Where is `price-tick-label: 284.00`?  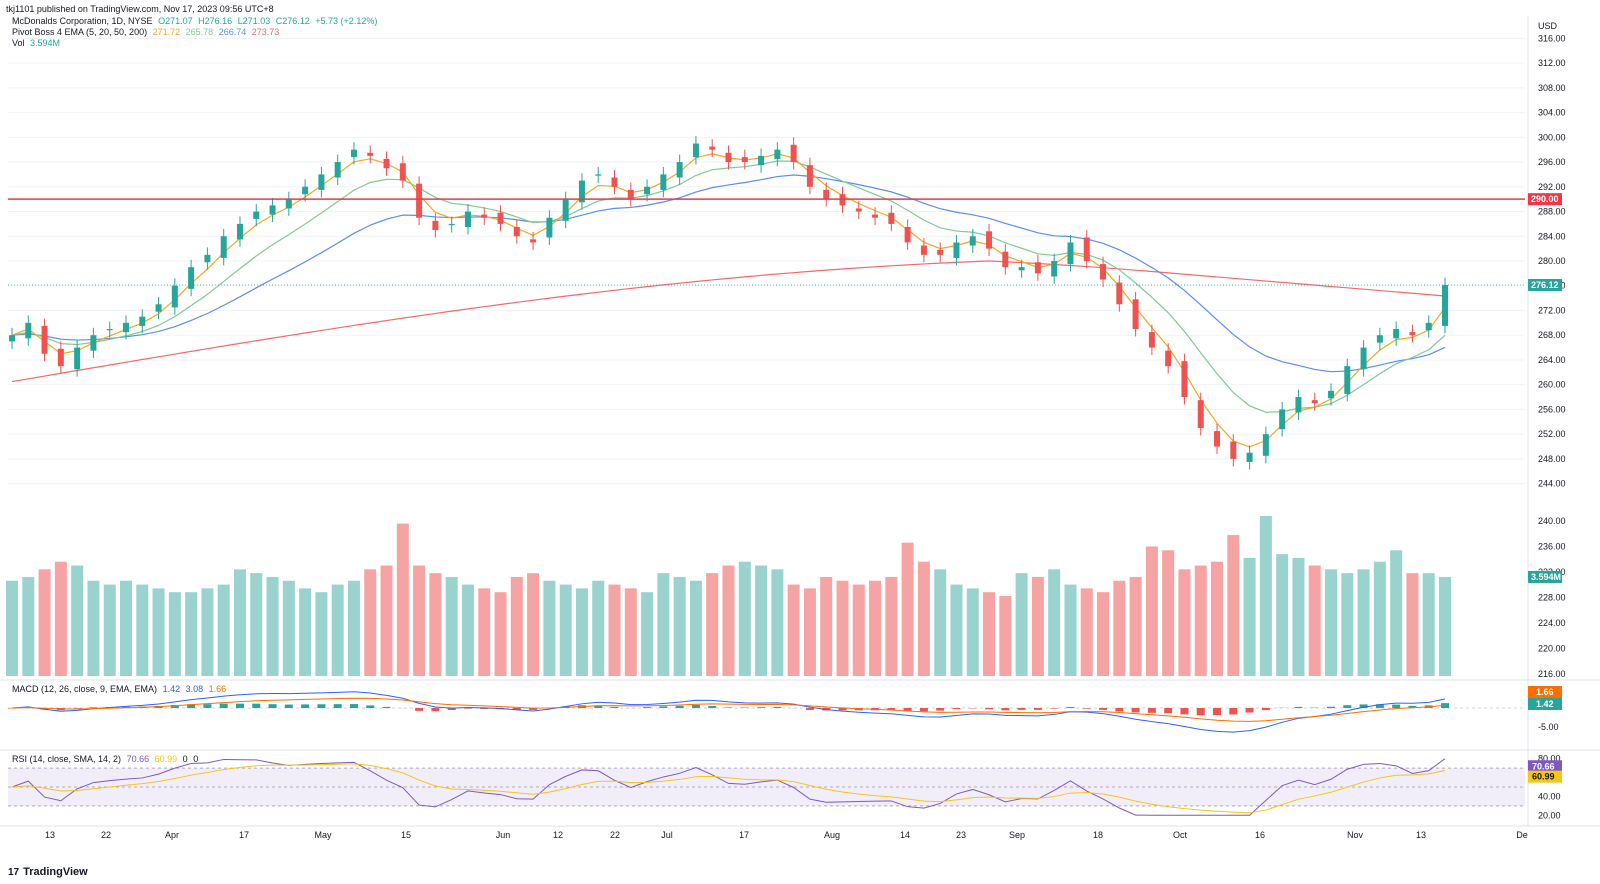
price-tick-label: 284.00 is located at coordinates (1552, 236).